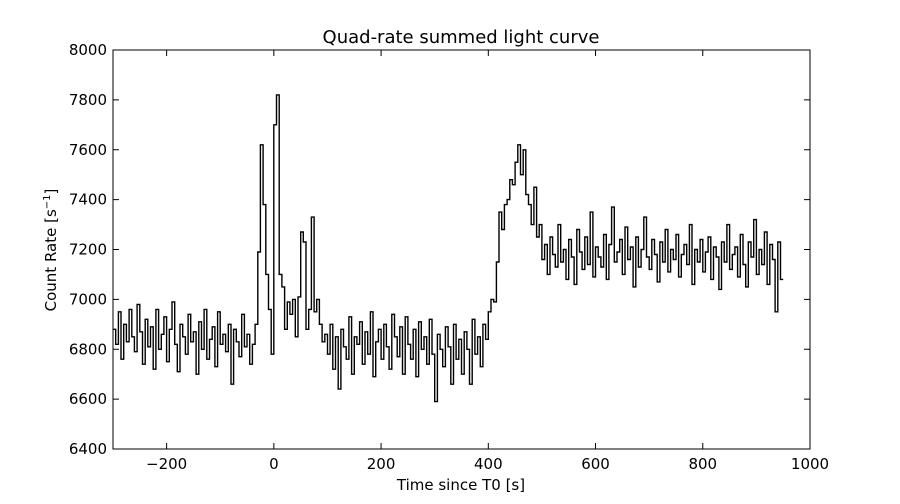 Image resolution: width=900 pixels, height=504 pixels. I want to click on y-tick-label: 6400, so click(88, 449).